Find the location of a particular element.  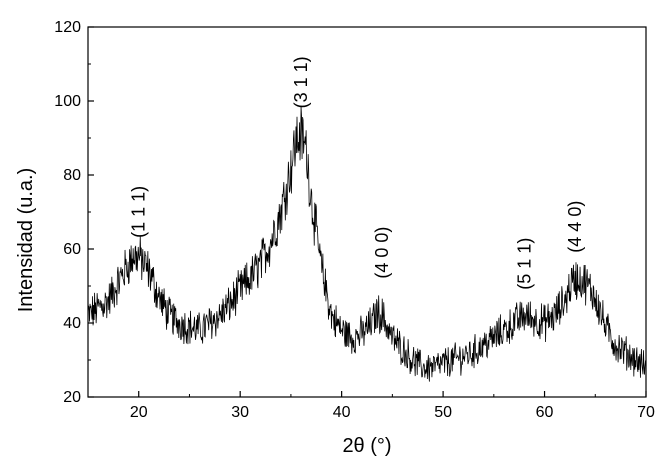

x-tick-label: 60 is located at coordinates (545, 412).